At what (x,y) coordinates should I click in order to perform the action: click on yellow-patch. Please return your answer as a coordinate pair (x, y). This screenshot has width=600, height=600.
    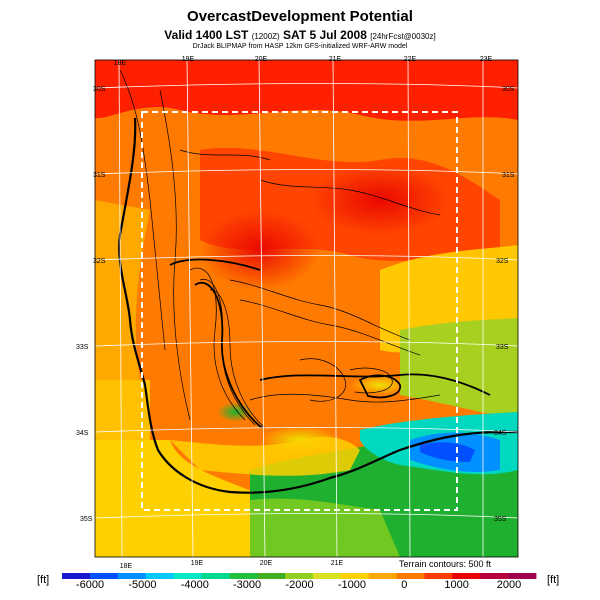
    Looking at the image, I should click on (380, 385).